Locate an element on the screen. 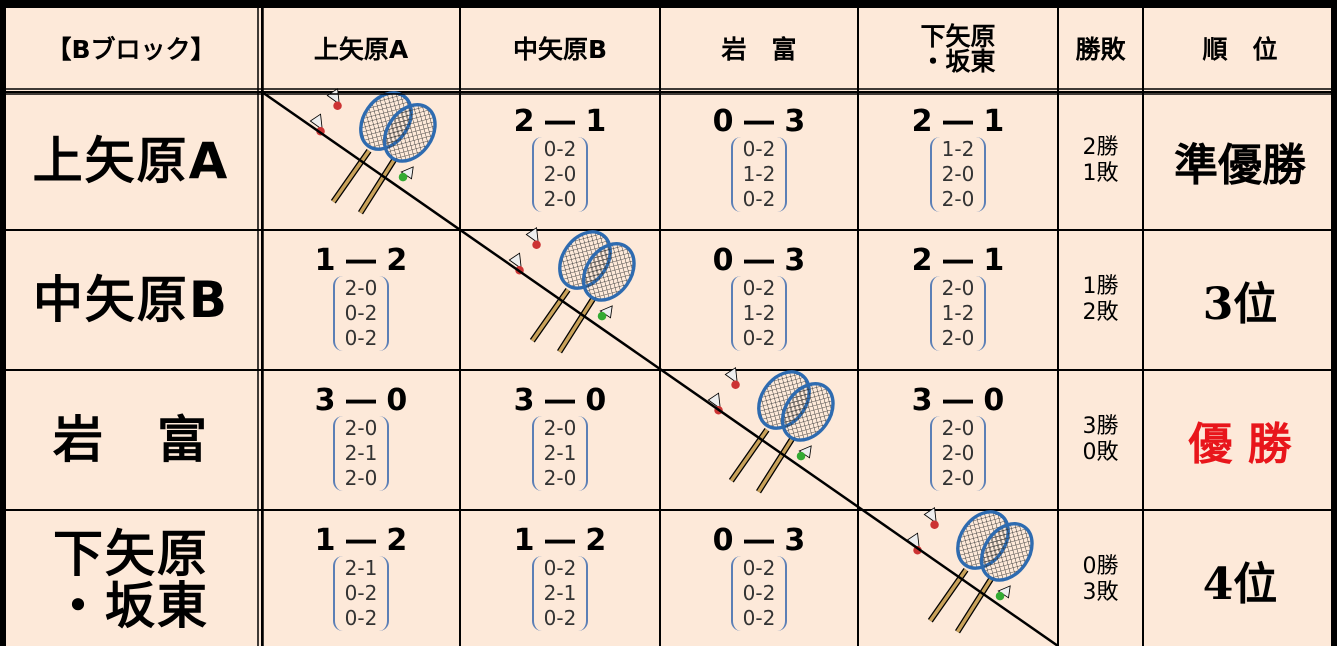 The image size is (1337, 646). result-cell: 2 ― 1 2-0 1-2 2-0 is located at coordinates (958, 300).